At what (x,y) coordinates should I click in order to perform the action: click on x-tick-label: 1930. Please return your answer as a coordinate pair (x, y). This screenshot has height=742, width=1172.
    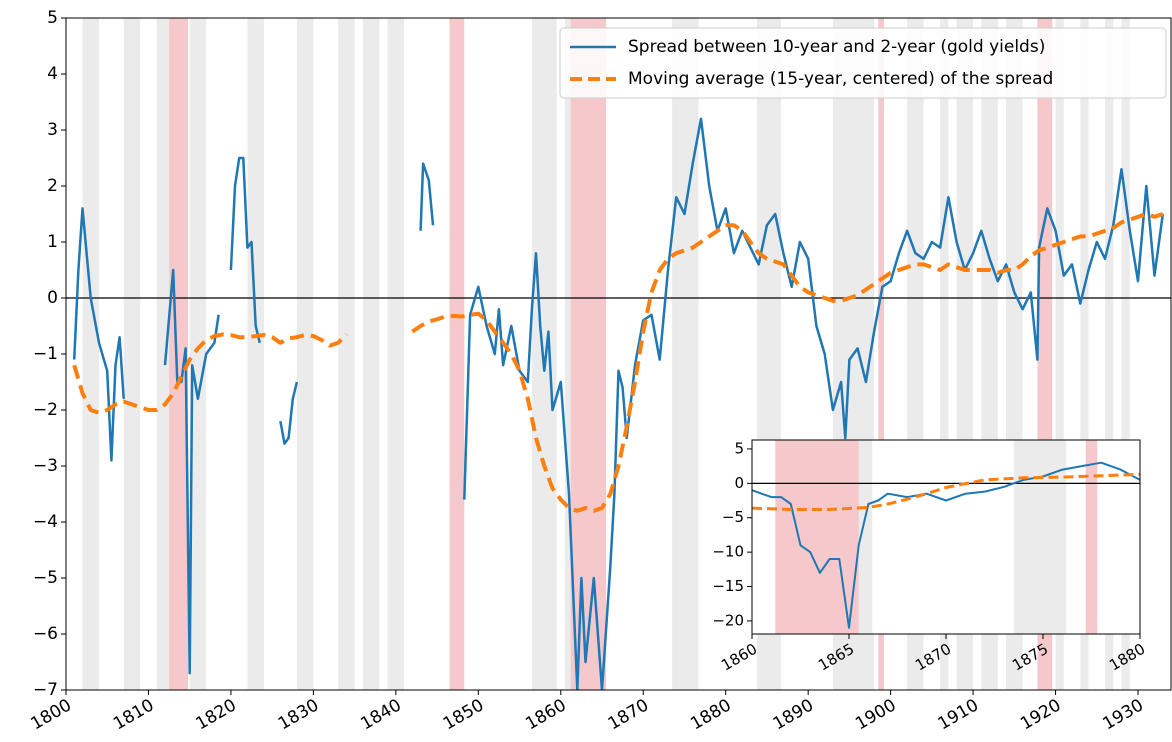
    Looking at the image, I should click on (1123, 714).